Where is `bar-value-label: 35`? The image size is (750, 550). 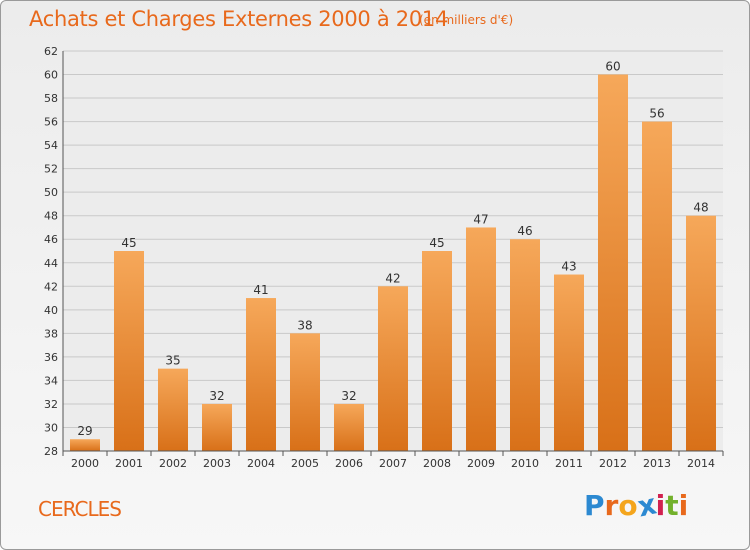 bar-value-label: 35 is located at coordinates (172, 361).